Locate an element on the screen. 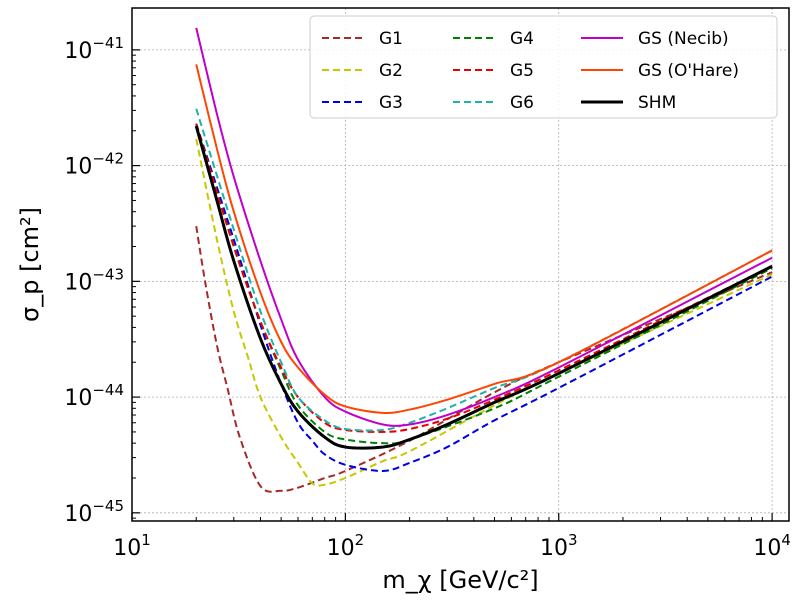  y-tick-label: 10−43 is located at coordinates (94, 280).